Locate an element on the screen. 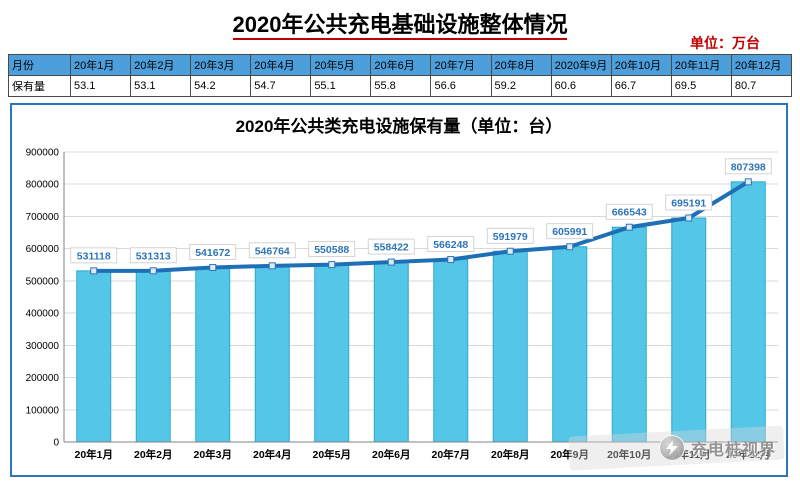 Image resolution: width=800 pixels, height=482 pixels. row-label-cell: 月份 is located at coordinates (39, 65).